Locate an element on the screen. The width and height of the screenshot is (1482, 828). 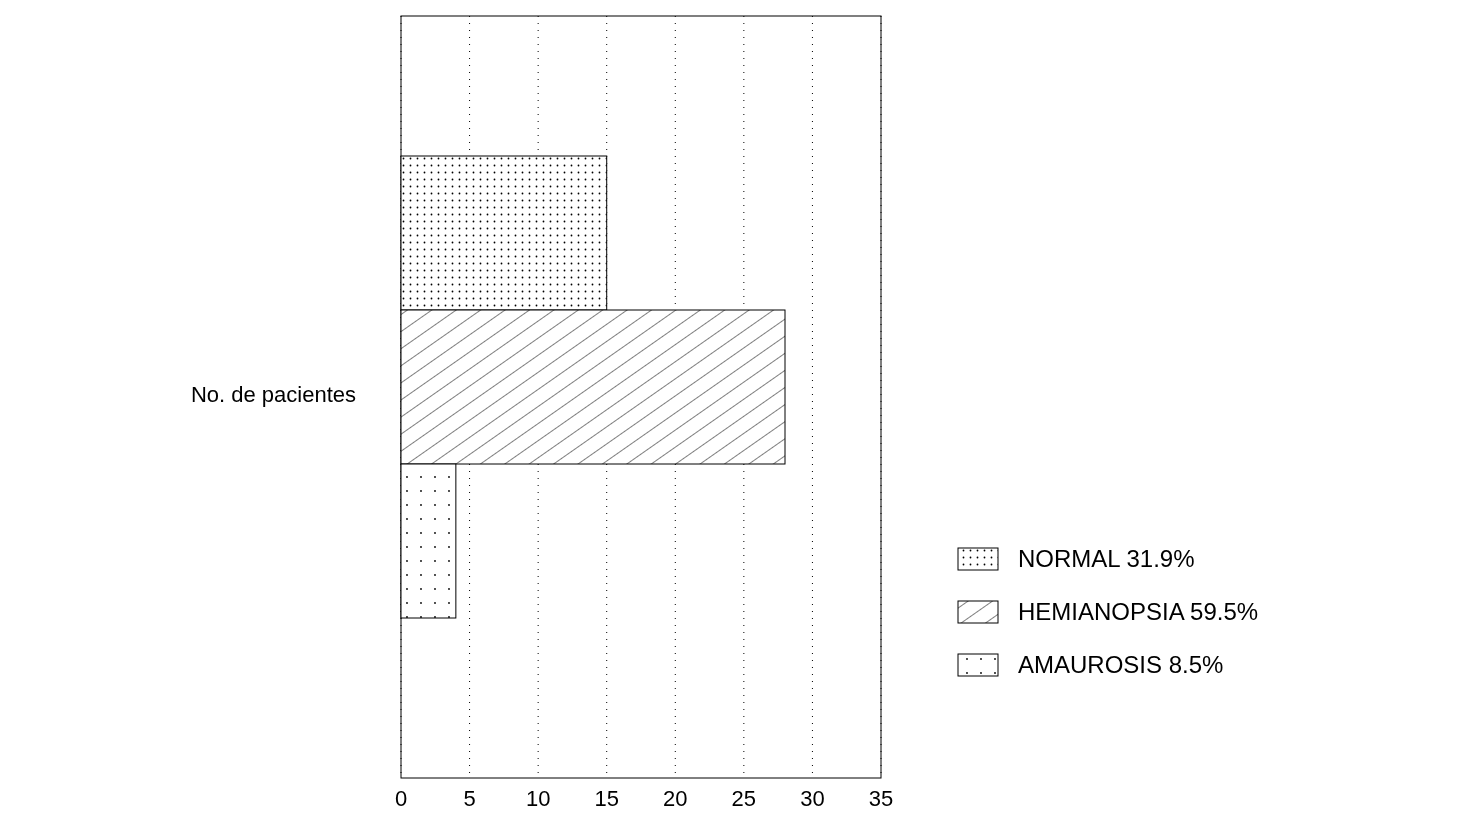
x-tick-label: 35 is located at coordinates (881, 798).